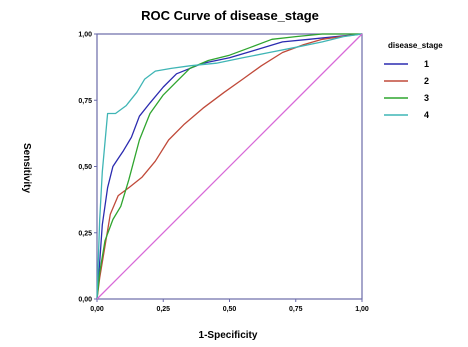  What do you see at coordinates (230, 15) in the screenshot?
I see `chart-title: ROC Curve of disease_stage` at bounding box center [230, 15].